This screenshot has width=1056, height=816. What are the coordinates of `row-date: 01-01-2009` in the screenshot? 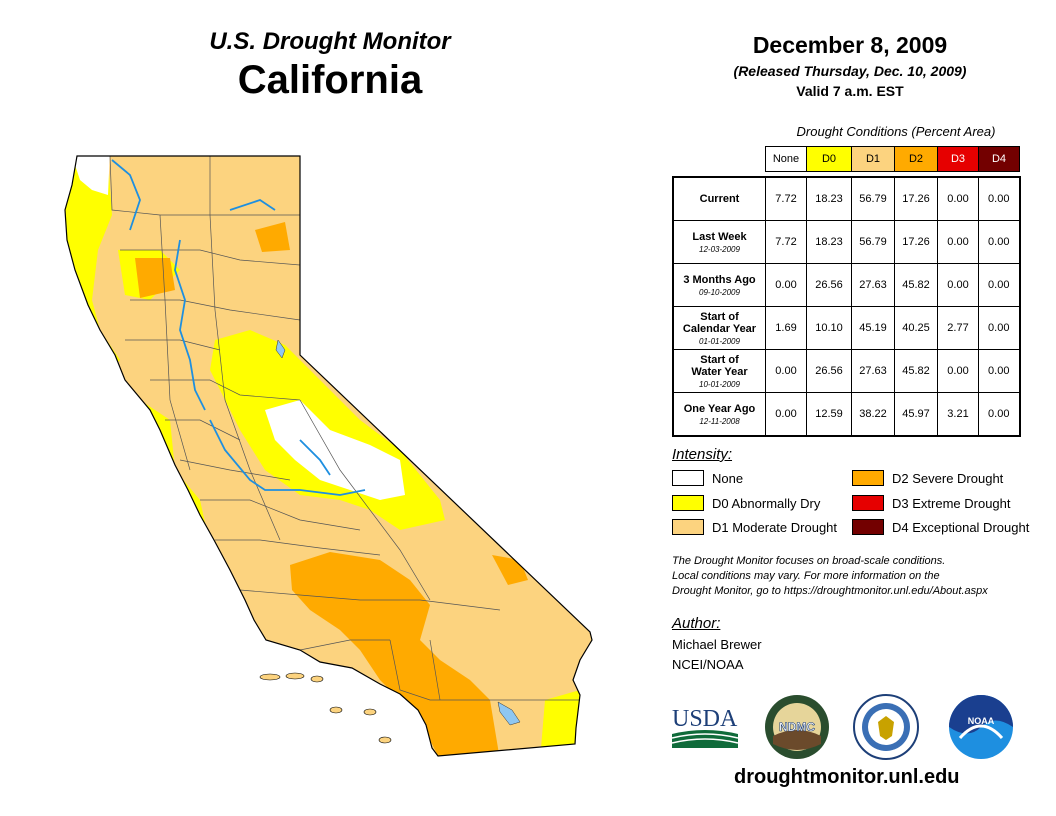 It's located at (719, 341).